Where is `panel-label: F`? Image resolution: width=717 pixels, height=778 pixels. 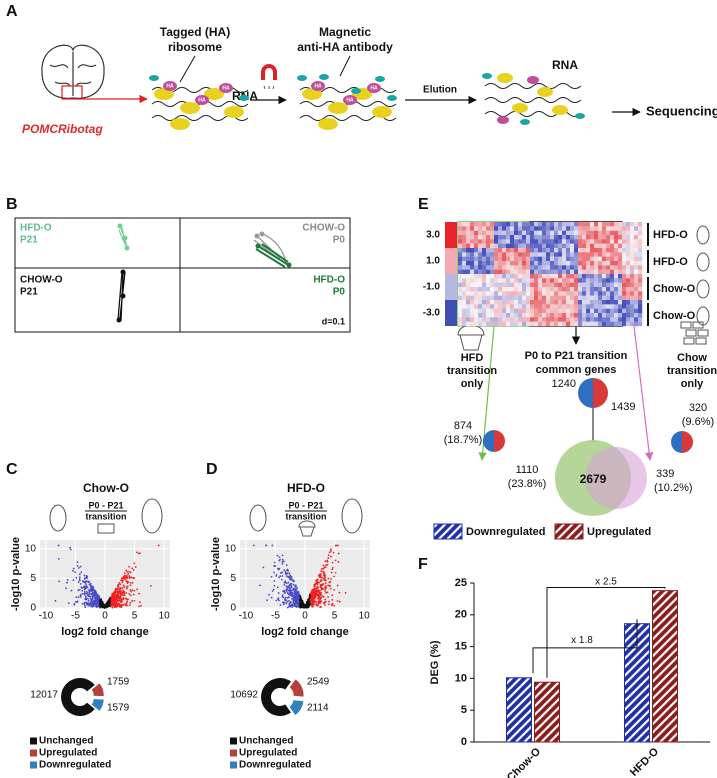 panel-label: F is located at coordinates (423, 564).